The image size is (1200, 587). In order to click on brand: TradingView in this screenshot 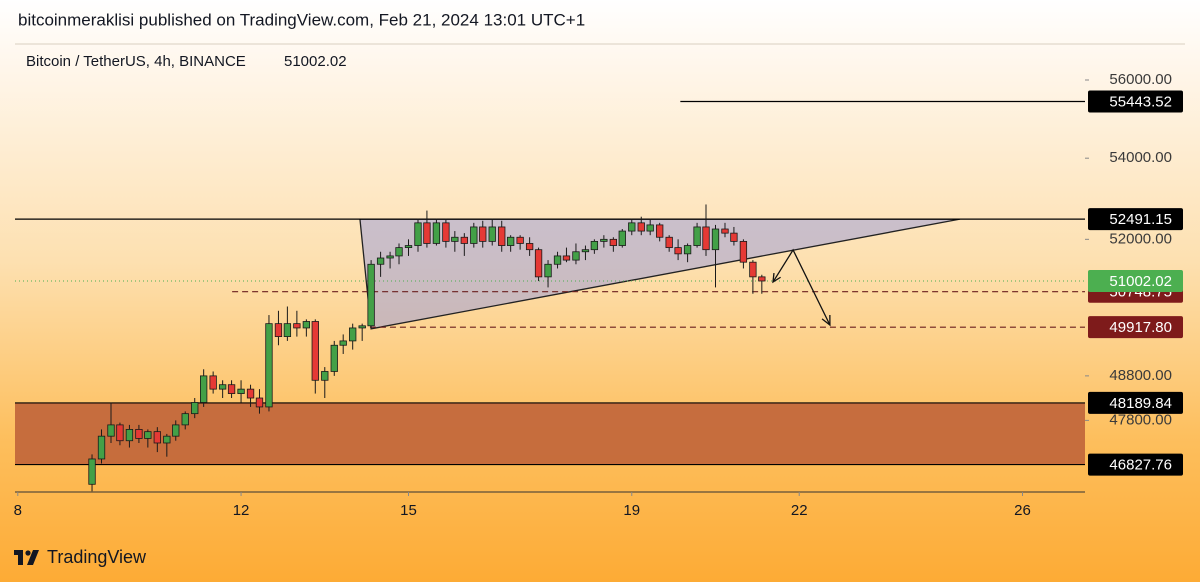, I will do `click(97, 557)`.